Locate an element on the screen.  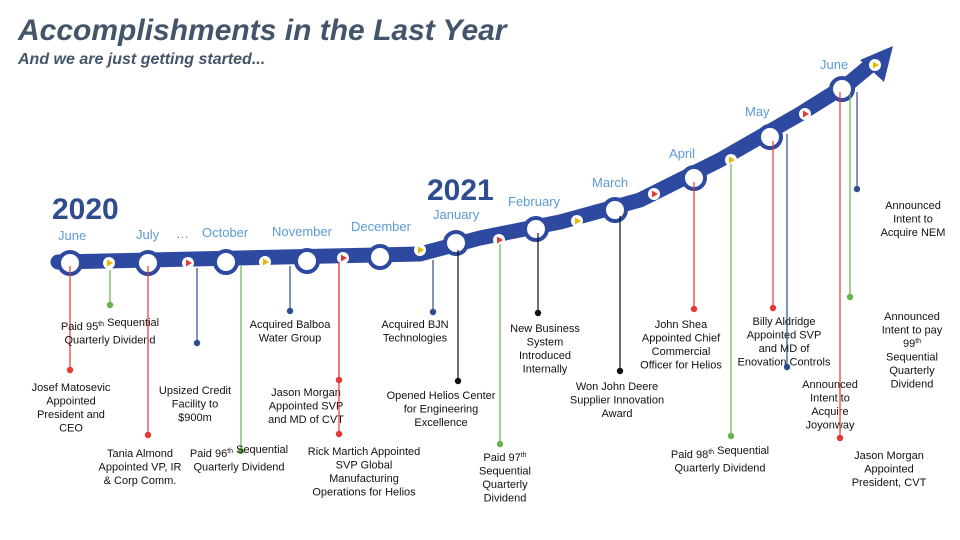
annotation-text: Internally is located at coordinates (545, 370).